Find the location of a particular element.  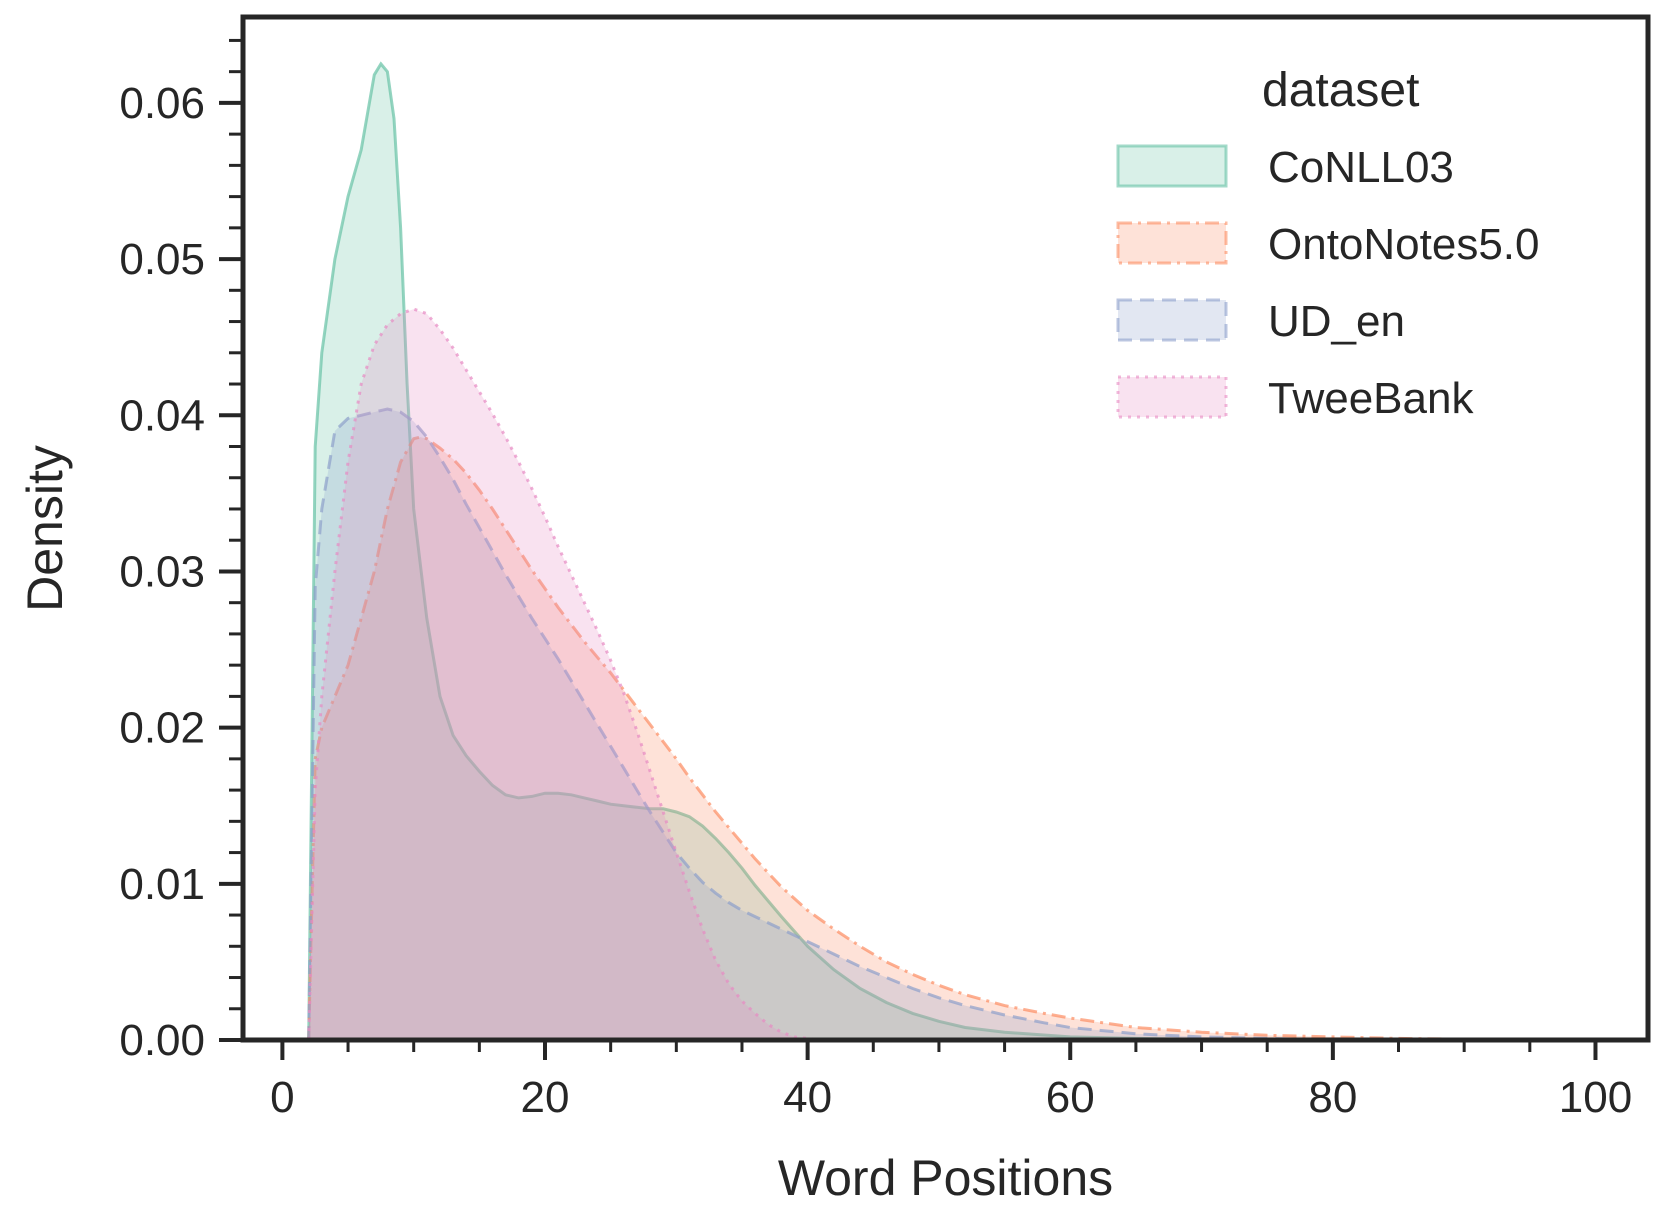

y-tick-label: 0.06 is located at coordinates (162, 103).